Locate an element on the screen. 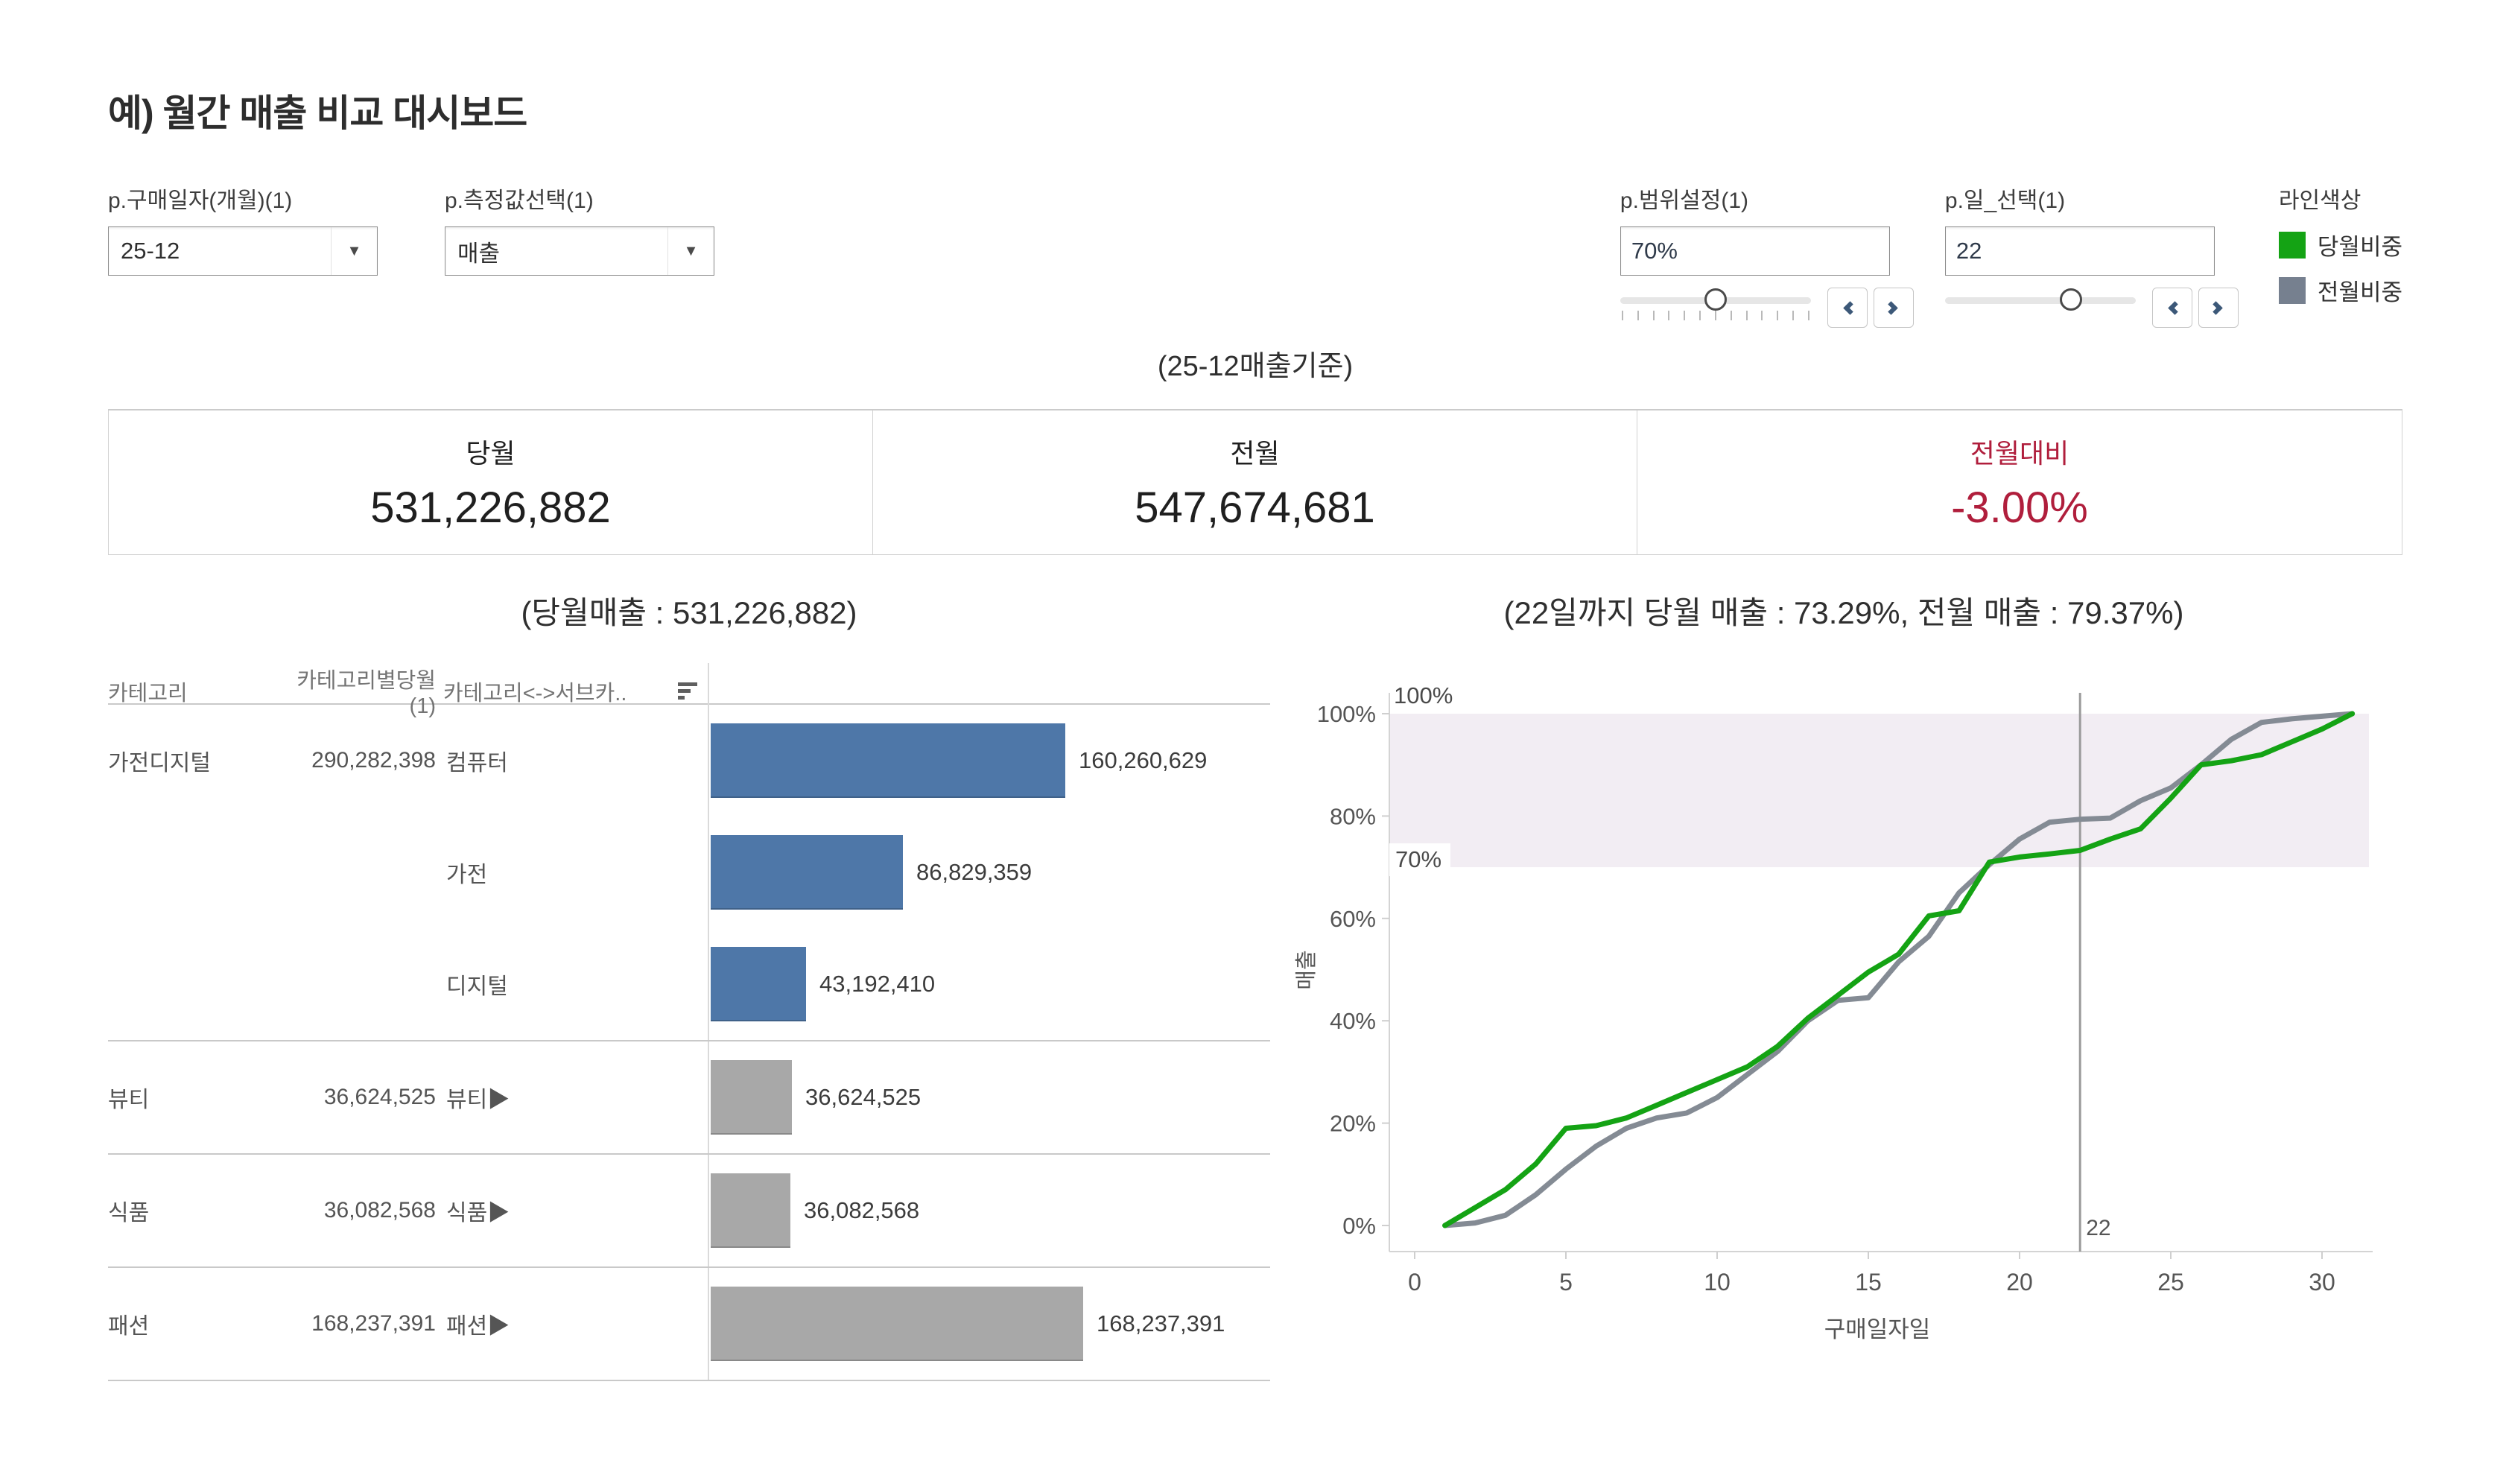 The image size is (2509, 1484). table-row: 패션 168,237,391 패션▶ 168,237,391 is located at coordinates (689, 1324).